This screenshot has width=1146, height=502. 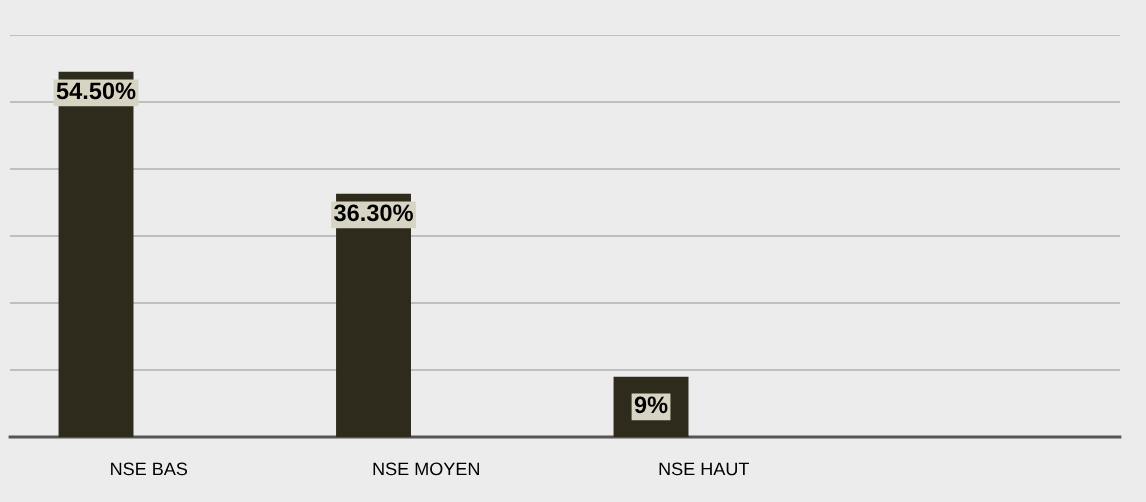 What do you see at coordinates (704, 469) in the screenshot?
I see `x-tick-label: NSE HAUT` at bounding box center [704, 469].